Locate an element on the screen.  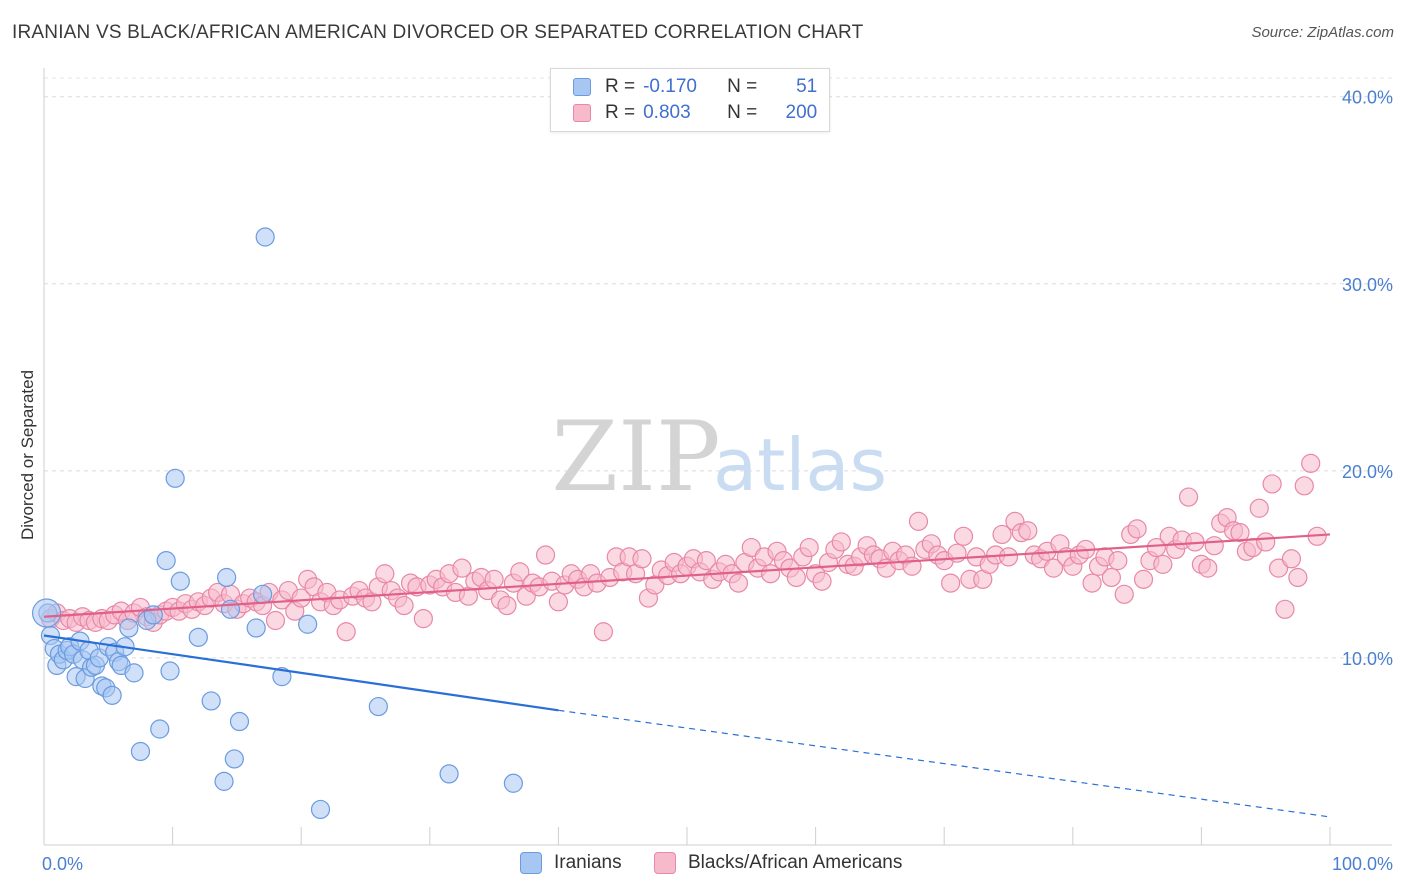
legend-swatch-iranians is located at coordinates (582, 87).